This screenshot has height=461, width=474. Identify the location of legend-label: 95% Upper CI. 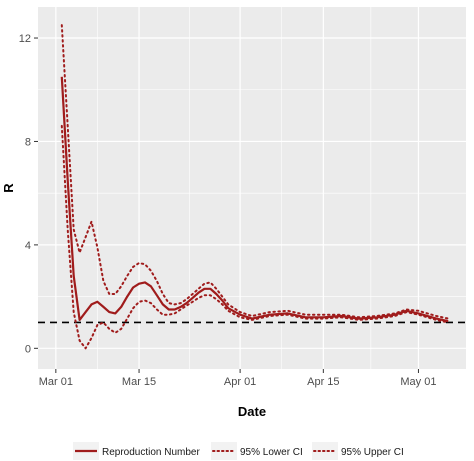
(372, 452).